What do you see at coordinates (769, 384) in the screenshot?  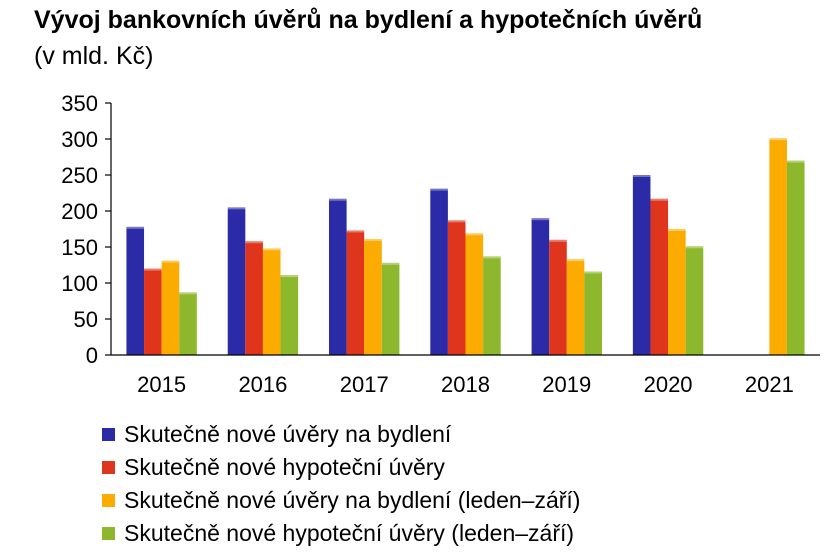 I see `x-tick-label: 2021` at bounding box center [769, 384].